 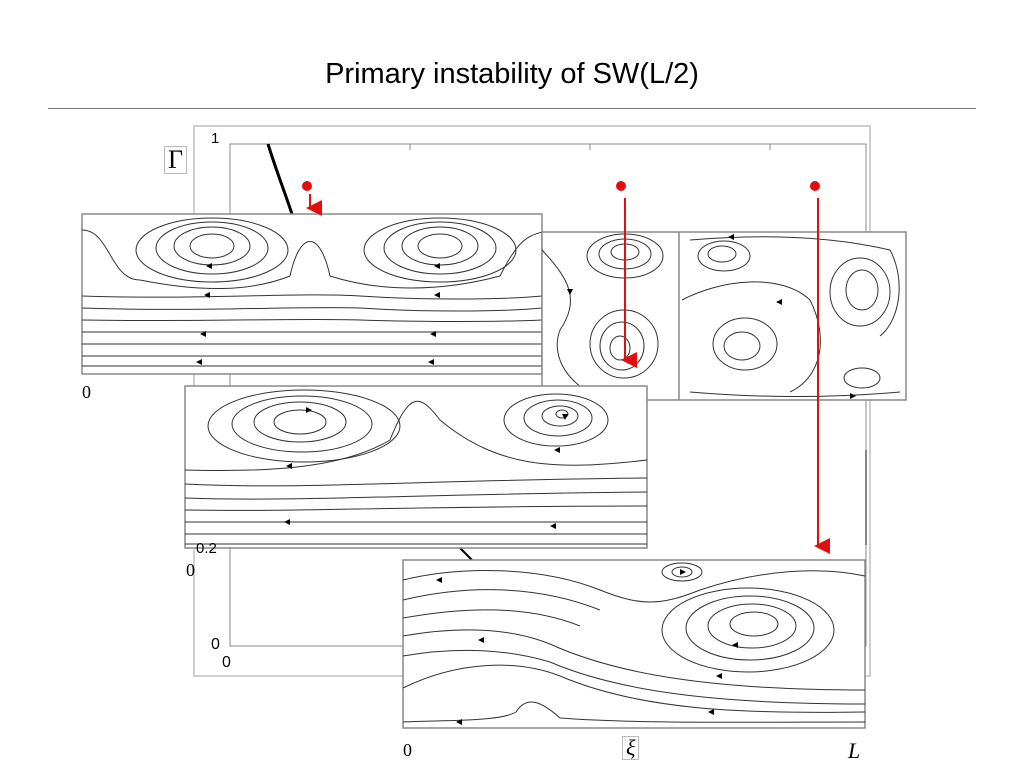 What do you see at coordinates (206, 548) in the screenshot?
I see `y-low-label: 0.2` at bounding box center [206, 548].